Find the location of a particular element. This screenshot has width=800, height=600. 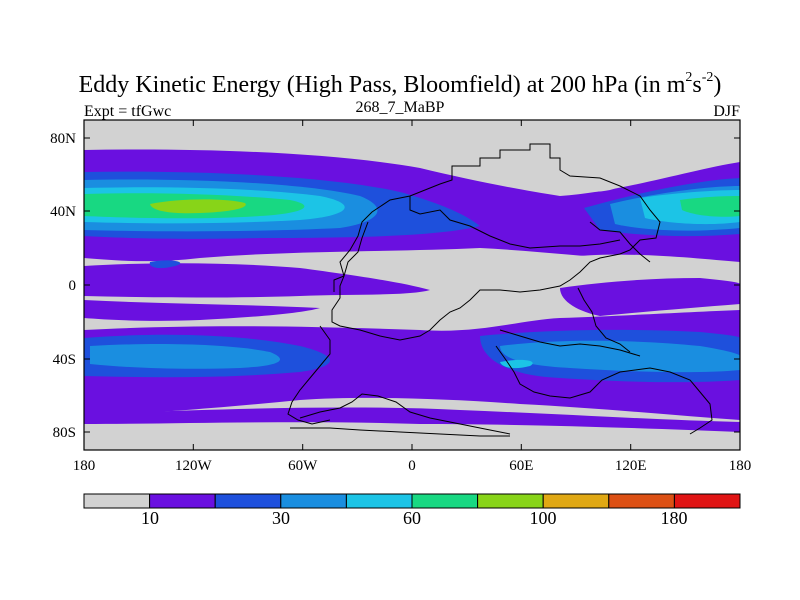

colorbar-label: 30 is located at coordinates (281, 518).